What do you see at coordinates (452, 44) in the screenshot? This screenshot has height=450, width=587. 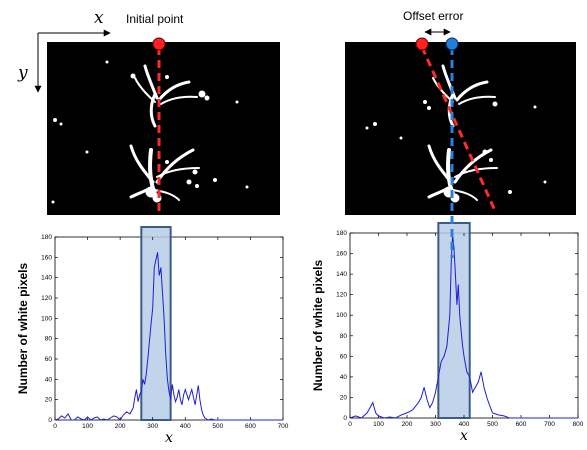 I see `blue-point-marker` at bounding box center [452, 44].